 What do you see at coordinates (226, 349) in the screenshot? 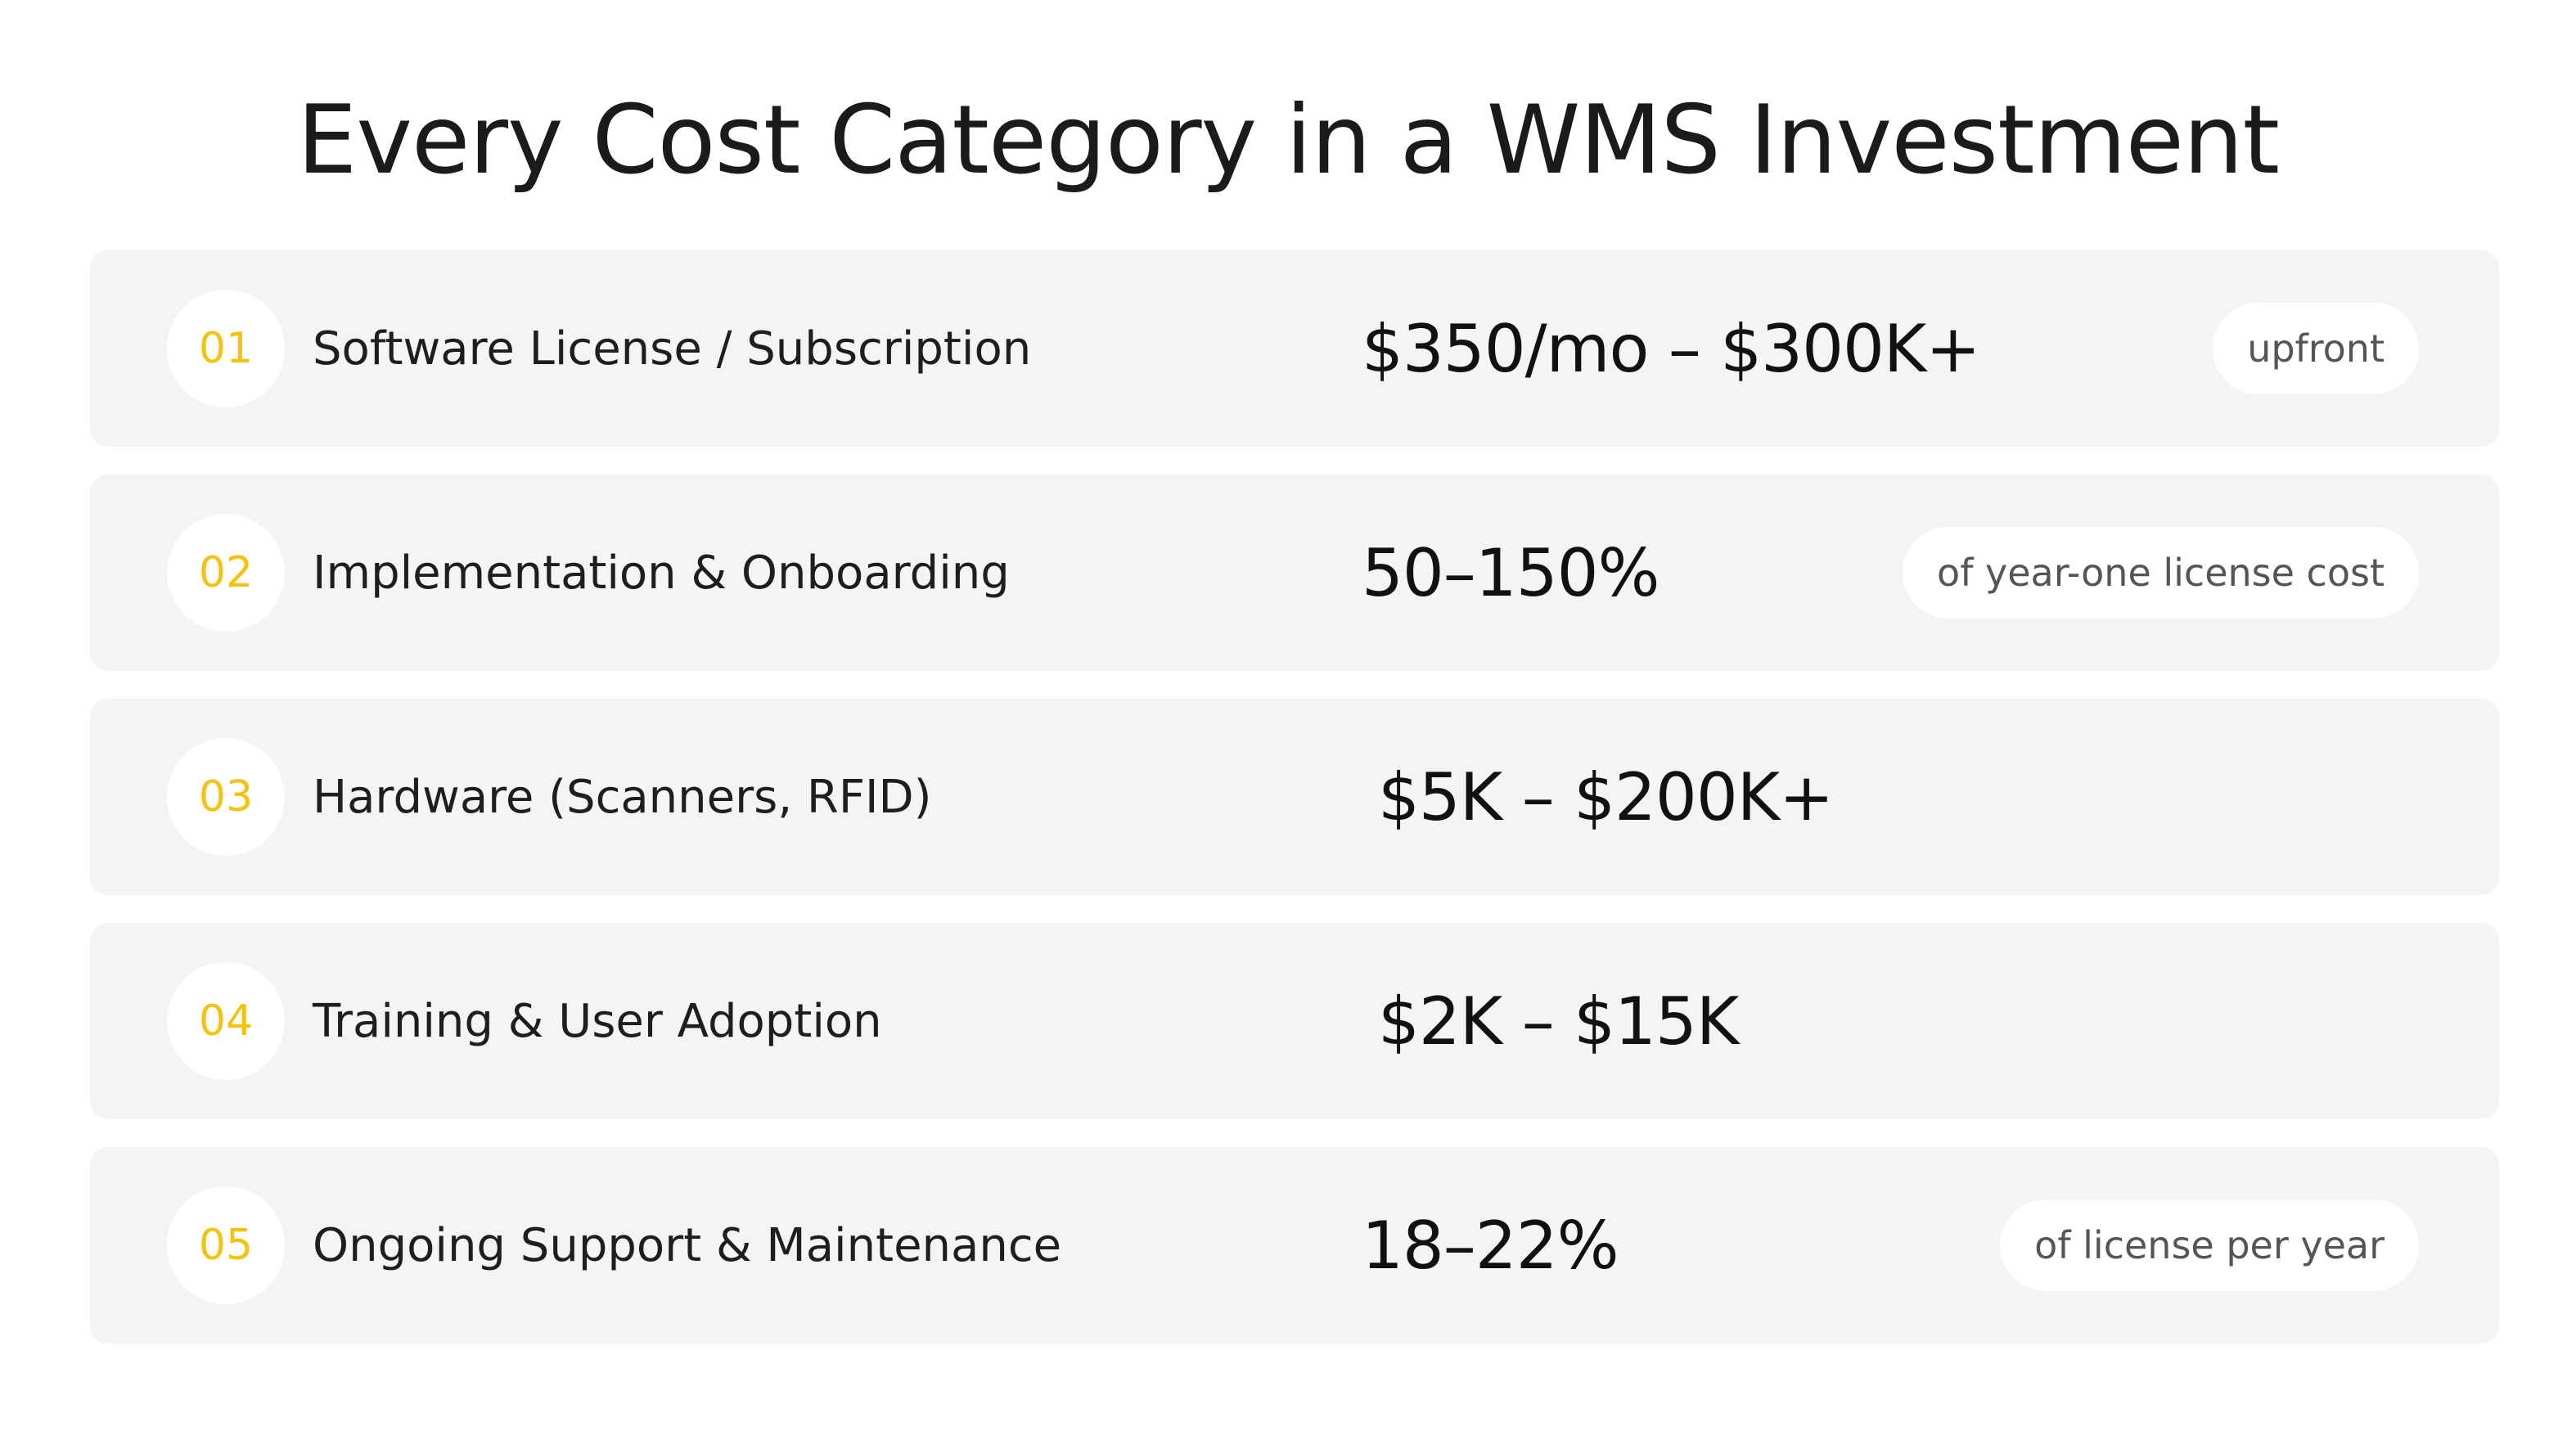
I see `row-number-badge: 01` at bounding box center [226, 349].